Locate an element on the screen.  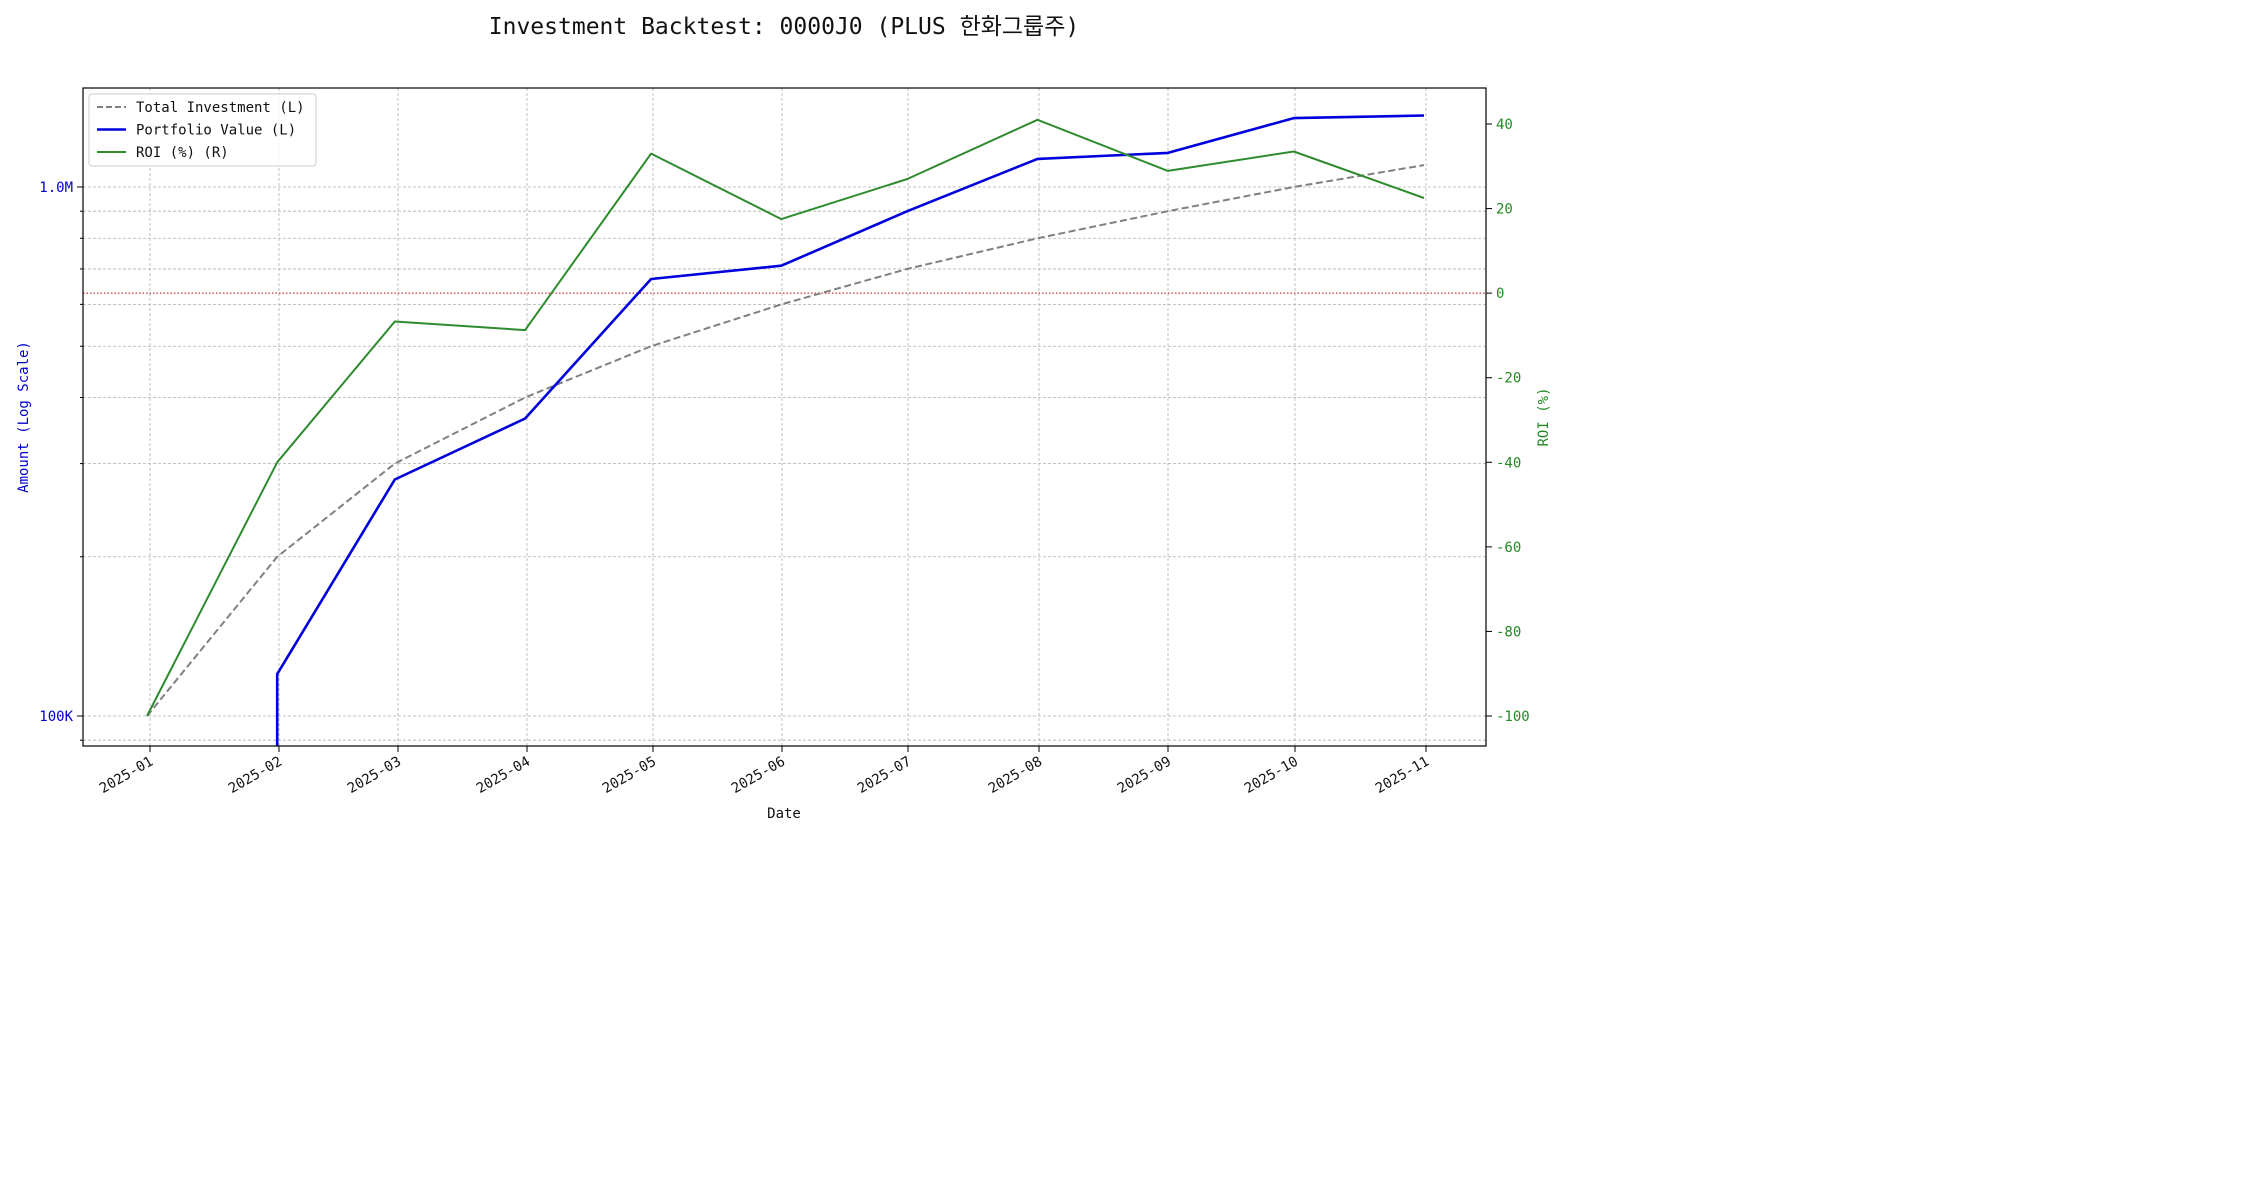
right-tick-label: -20 is located at coordinates (1508, 379).